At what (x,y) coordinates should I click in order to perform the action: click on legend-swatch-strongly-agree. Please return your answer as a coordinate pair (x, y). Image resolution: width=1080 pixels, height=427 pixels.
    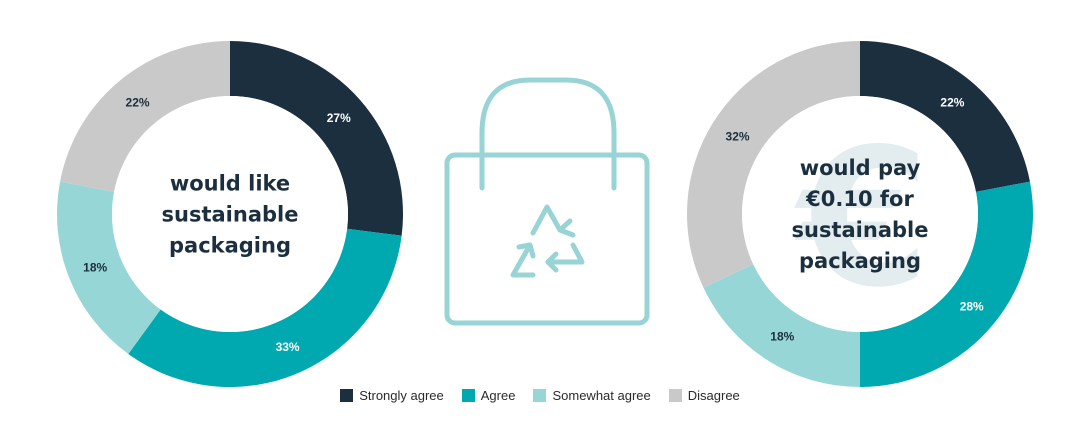
    Looking at the image, I should click on (347, 395).